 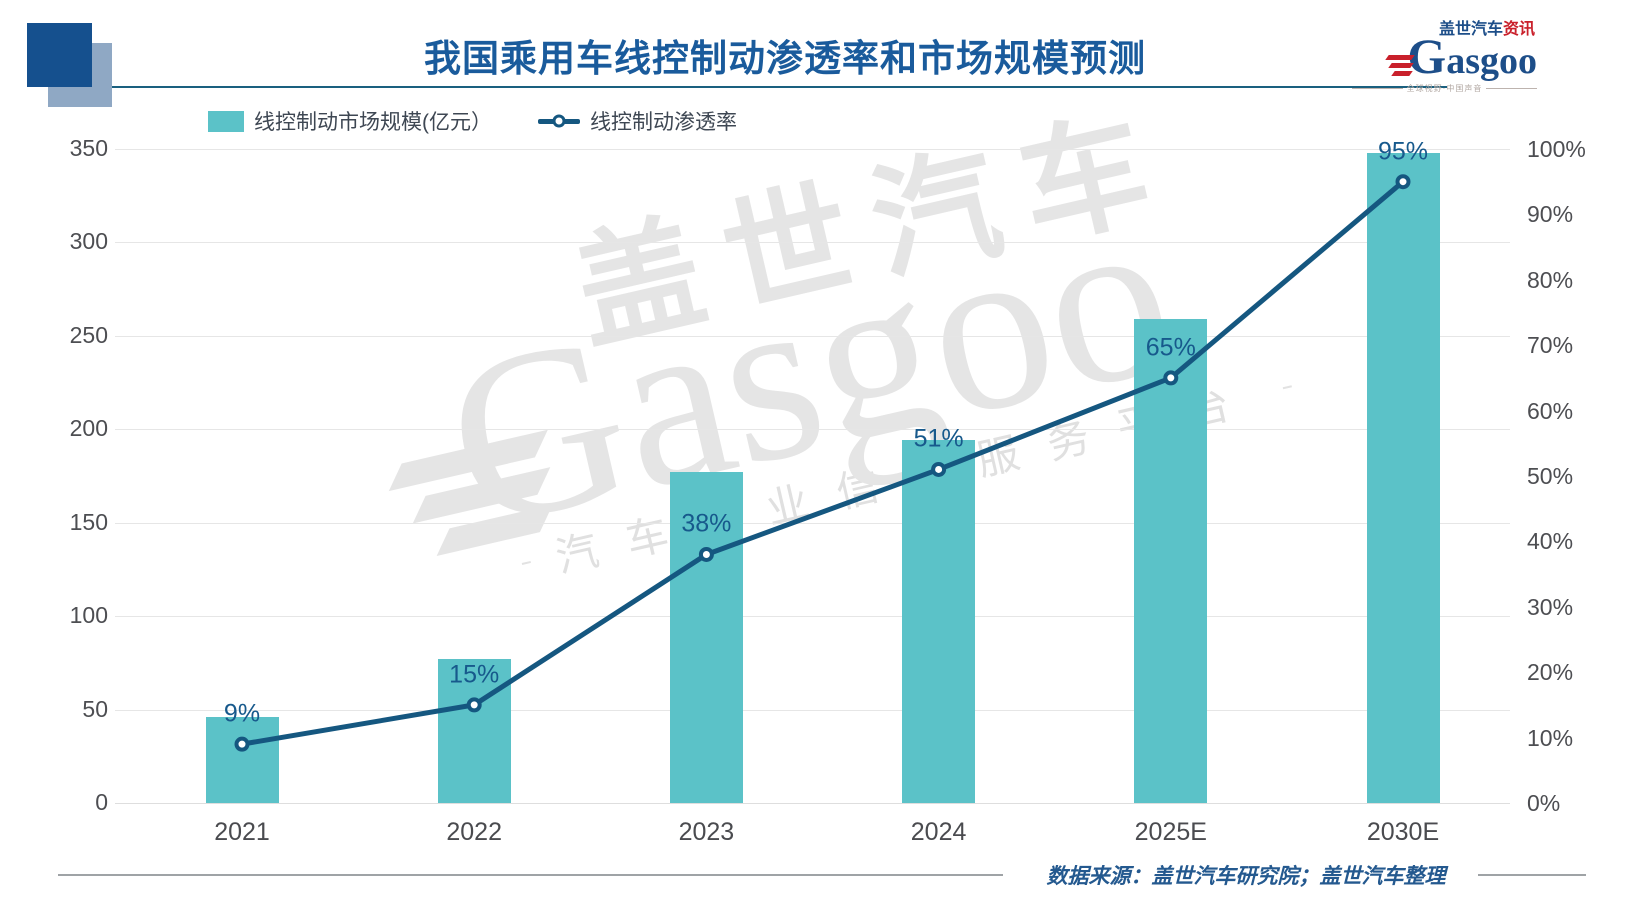 I want to click on legend: 线控制动市场规模(亿元） 线控制动渗透率, so click(x=472, y=121).